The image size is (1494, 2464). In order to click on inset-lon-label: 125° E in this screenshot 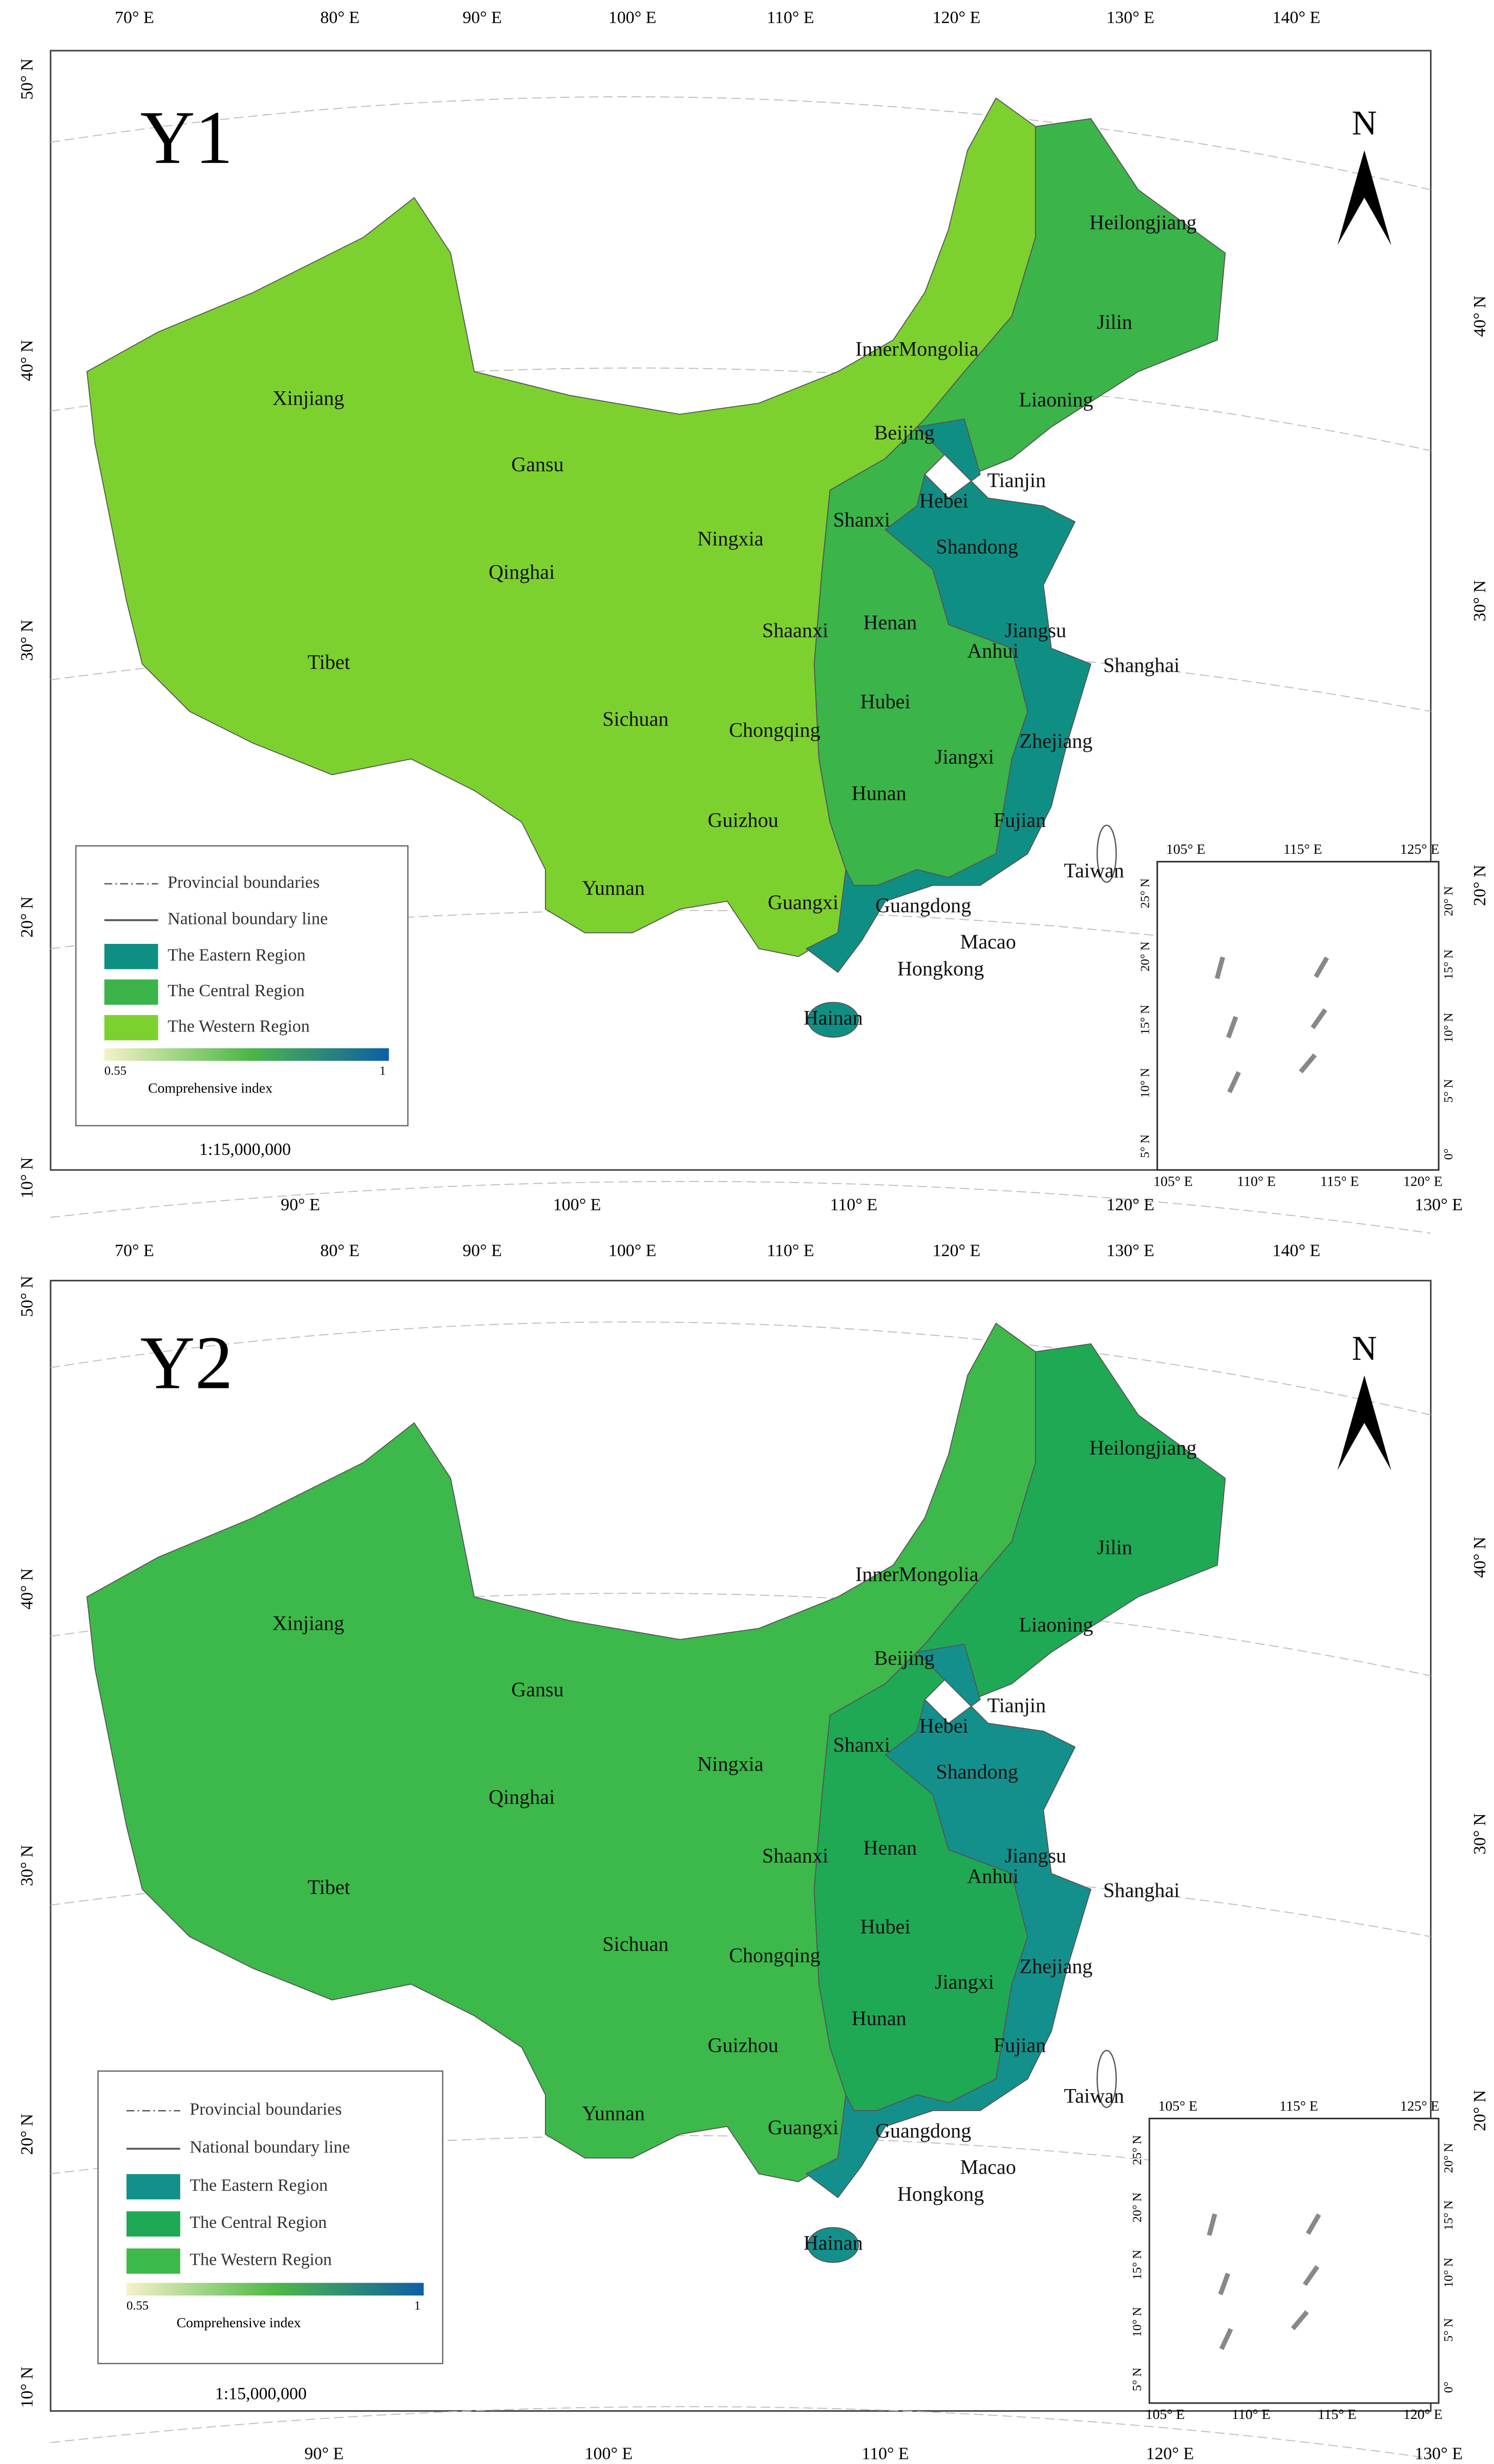, I will do `click(1420, 2106)`.